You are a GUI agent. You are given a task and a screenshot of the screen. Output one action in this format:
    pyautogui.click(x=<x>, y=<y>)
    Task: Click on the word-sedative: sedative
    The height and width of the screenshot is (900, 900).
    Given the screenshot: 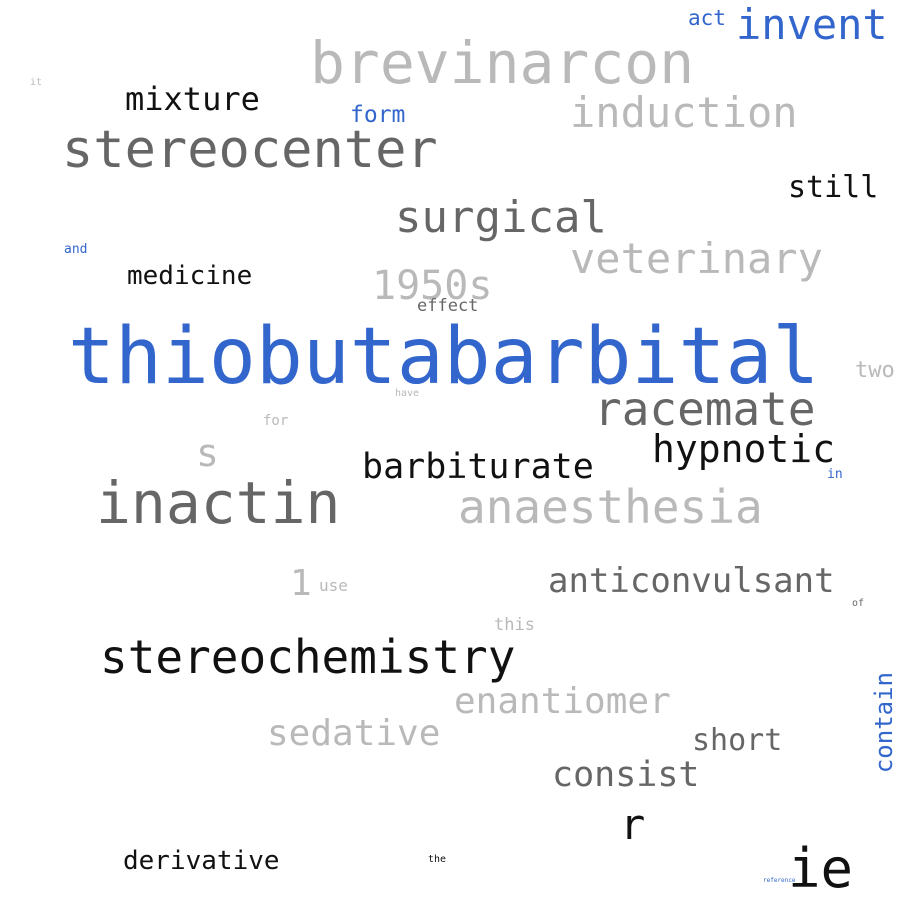 What is the action you would take?
    pyautogui.click(x=354, y=733)
    